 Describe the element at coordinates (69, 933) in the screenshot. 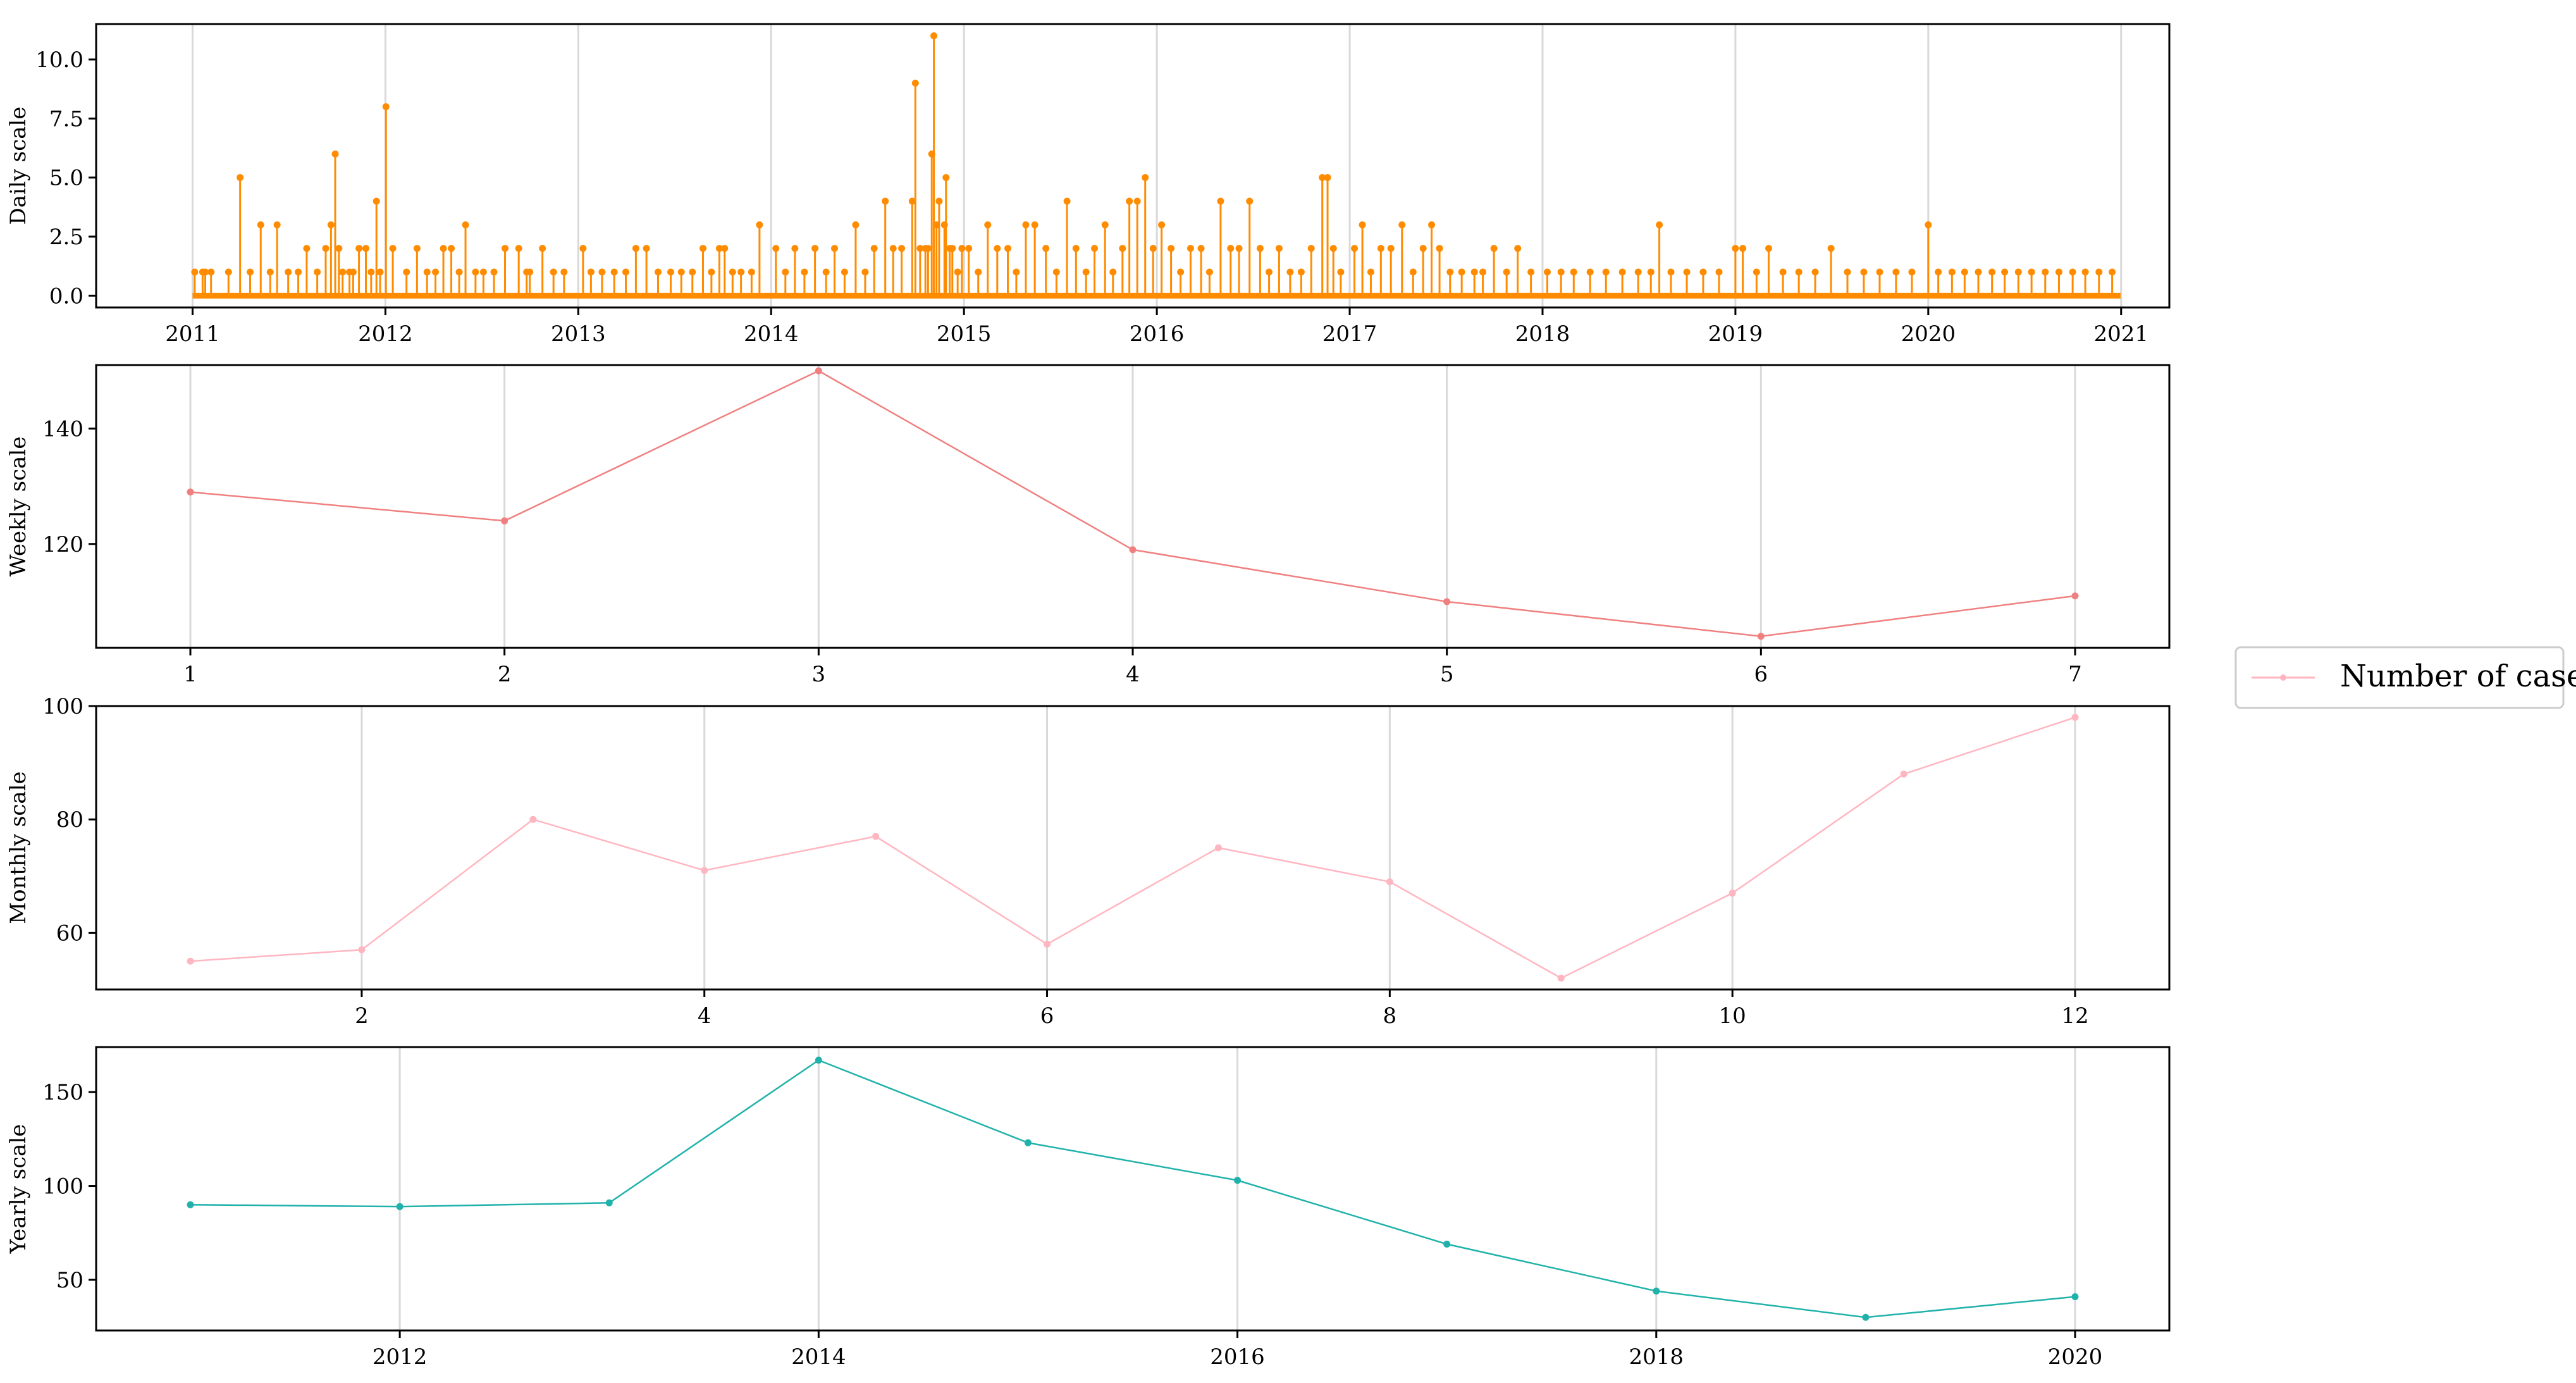

I see `ytick-label-monthly-0: 60` at that location.